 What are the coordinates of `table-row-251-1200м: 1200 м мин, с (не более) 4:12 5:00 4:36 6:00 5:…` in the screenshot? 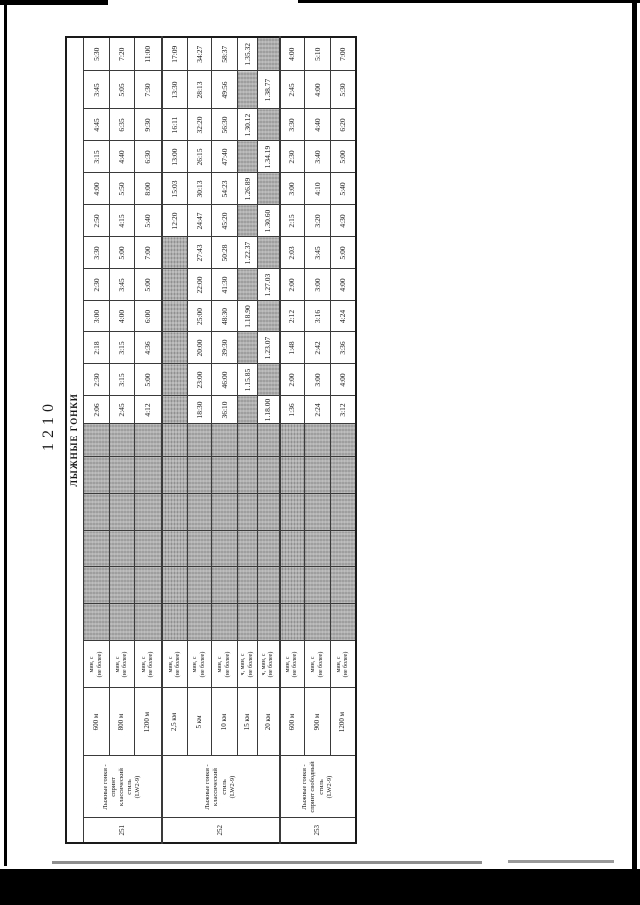 It's located at (148, 440).